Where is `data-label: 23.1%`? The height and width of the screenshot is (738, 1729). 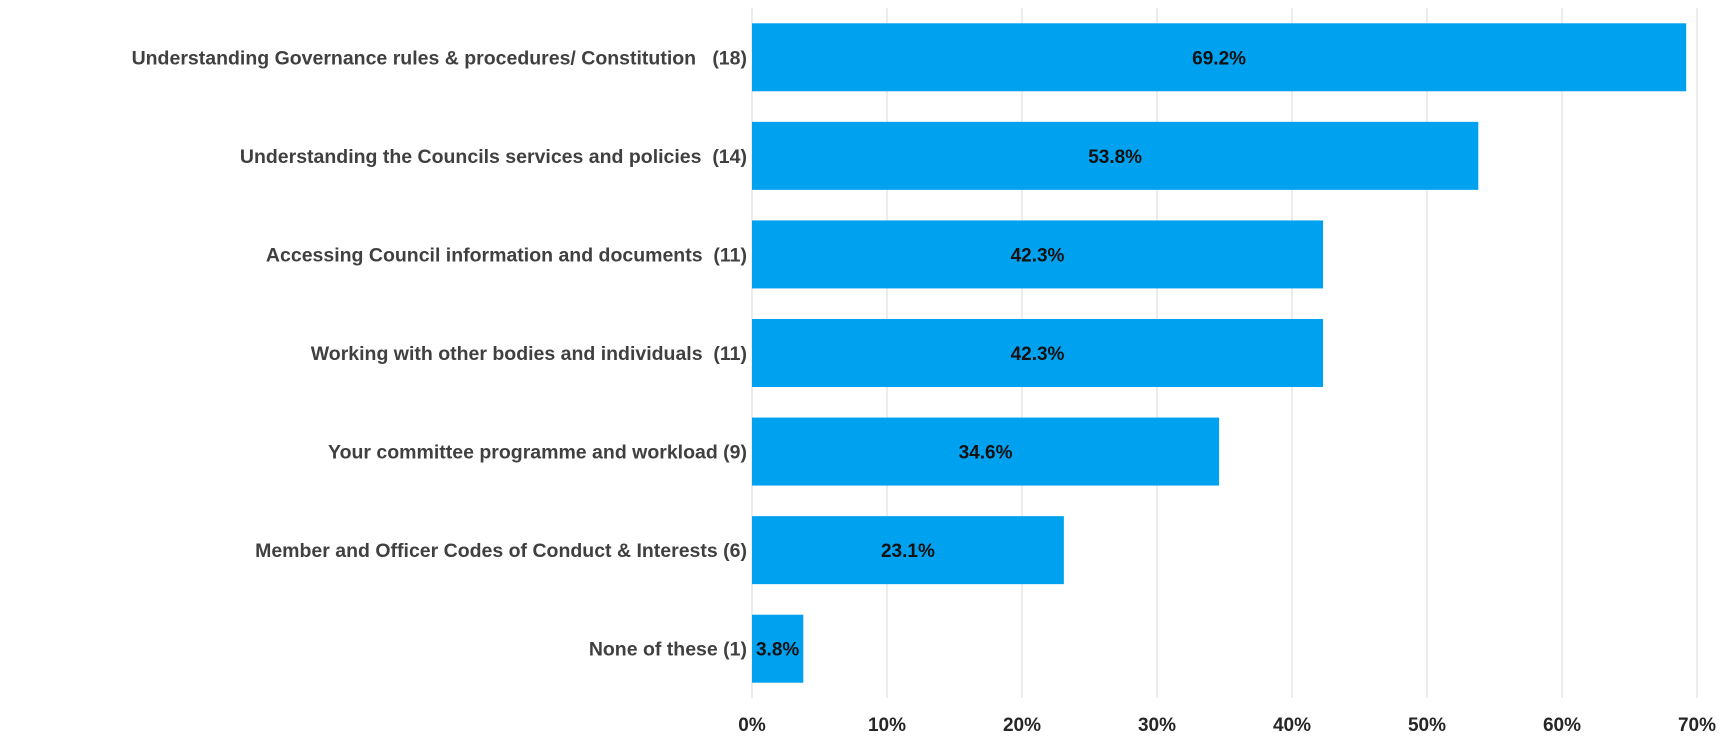 data-label: 23.1% is located at coordinates (908, 551).